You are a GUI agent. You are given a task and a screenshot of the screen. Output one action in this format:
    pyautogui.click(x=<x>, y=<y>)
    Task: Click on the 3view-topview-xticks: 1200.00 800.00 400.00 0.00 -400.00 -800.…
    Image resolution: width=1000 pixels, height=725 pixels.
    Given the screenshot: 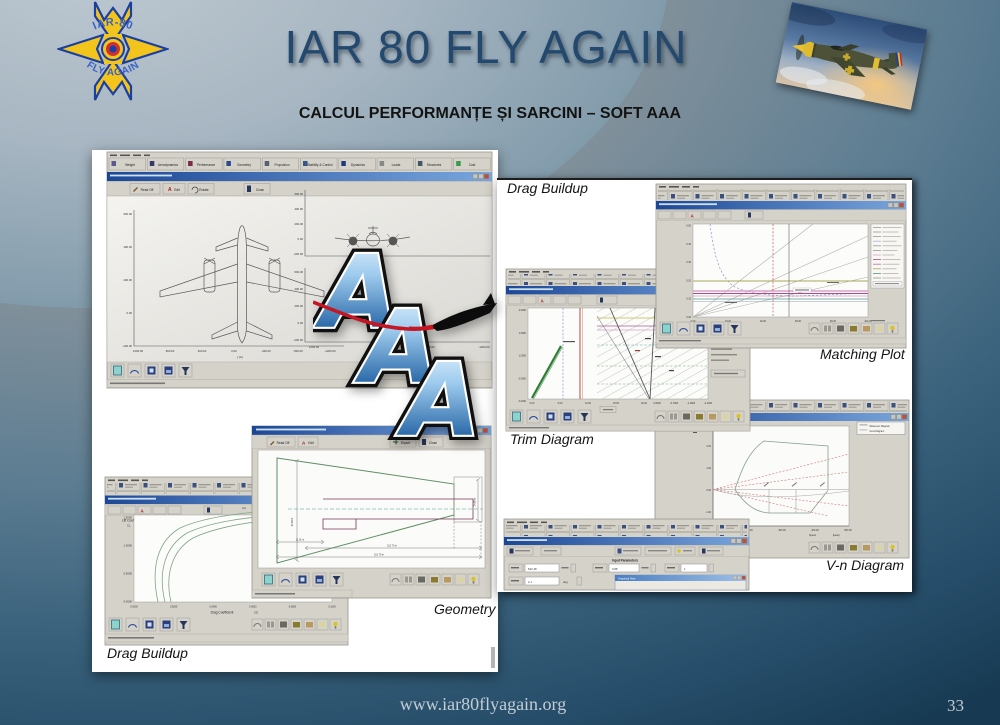 What is the action you would take?
    pyautogui.click(x=234, y=354)
    